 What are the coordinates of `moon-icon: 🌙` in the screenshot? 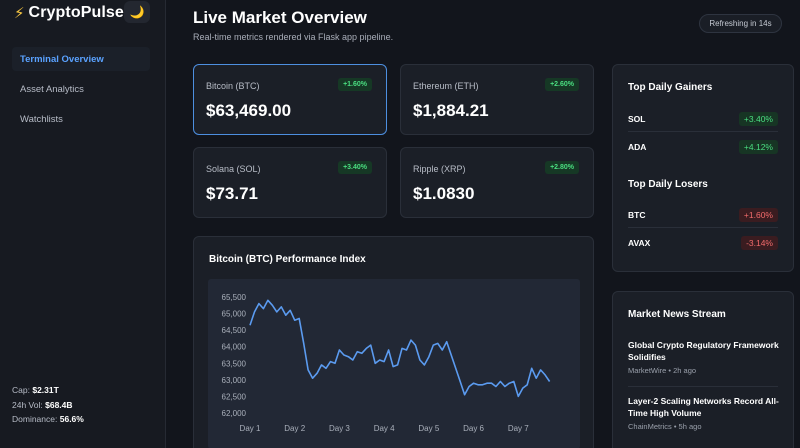 It's located at (137, 12).